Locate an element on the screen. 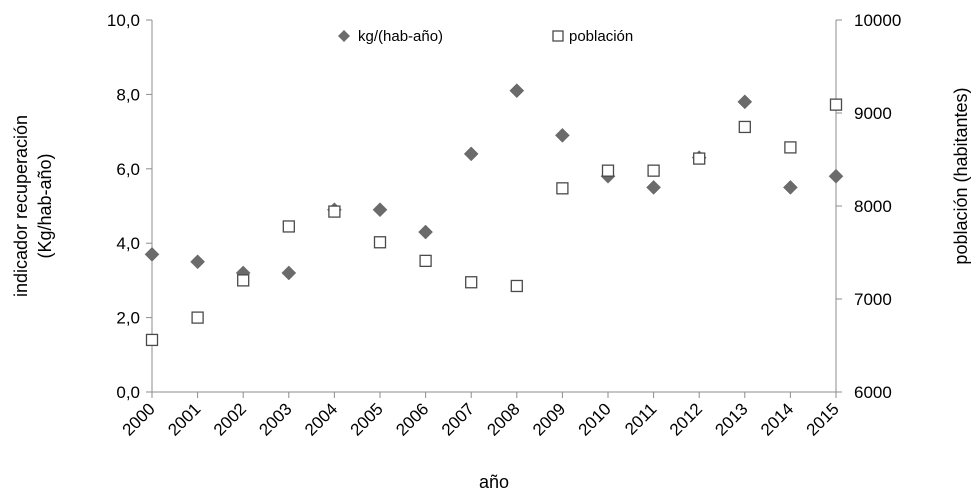  x-tick-label: 2002 is located at coordinates (230, 419).